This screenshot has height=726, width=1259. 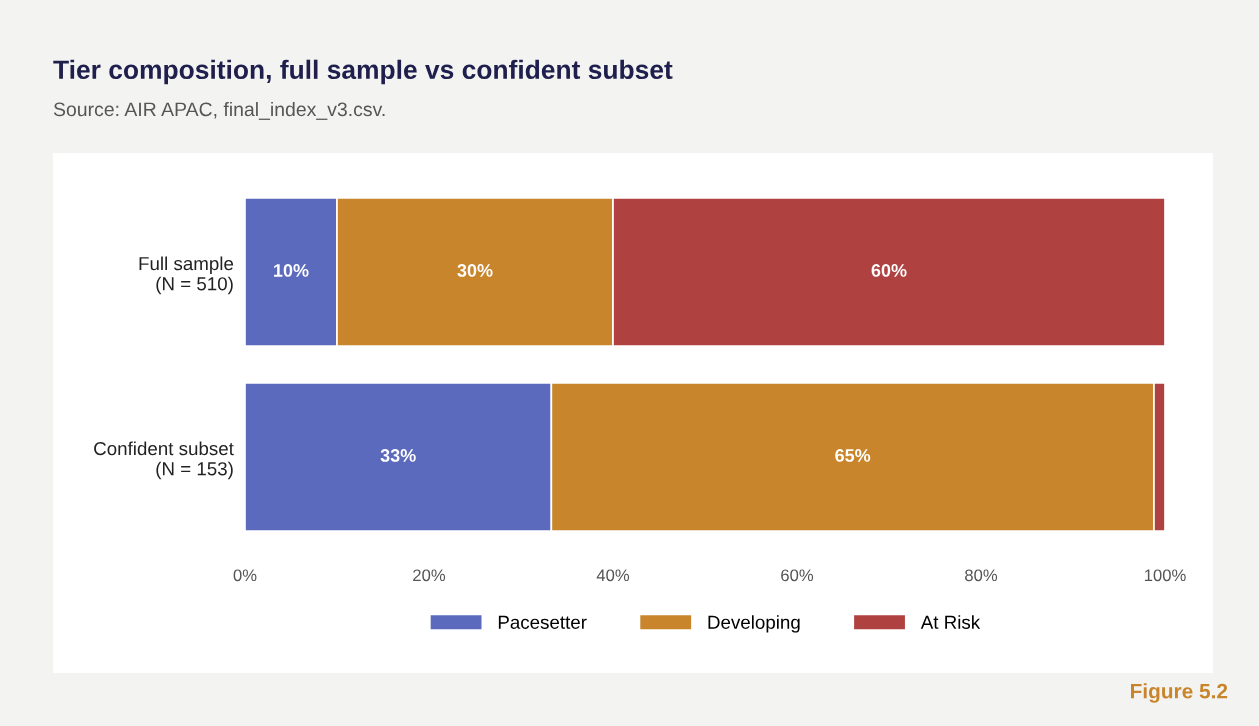 What do you see at coordinates (245, 575) in the screenshot?
I see `x-tick-label: 0%` at bounding box center [245, 575].